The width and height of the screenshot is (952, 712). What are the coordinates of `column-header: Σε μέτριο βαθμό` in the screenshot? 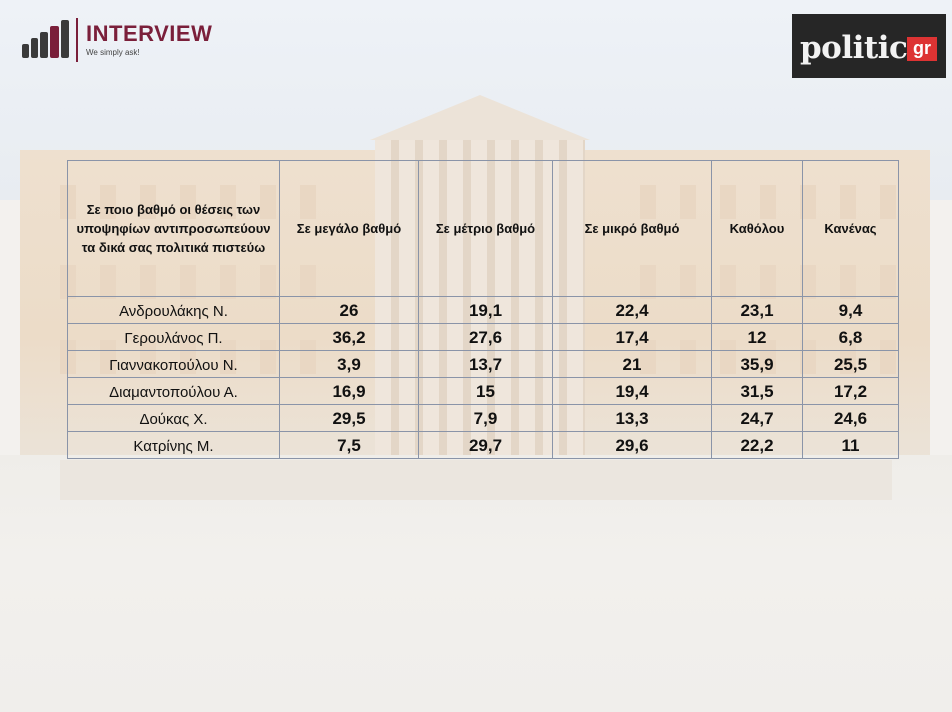 It's located at (485, 228).